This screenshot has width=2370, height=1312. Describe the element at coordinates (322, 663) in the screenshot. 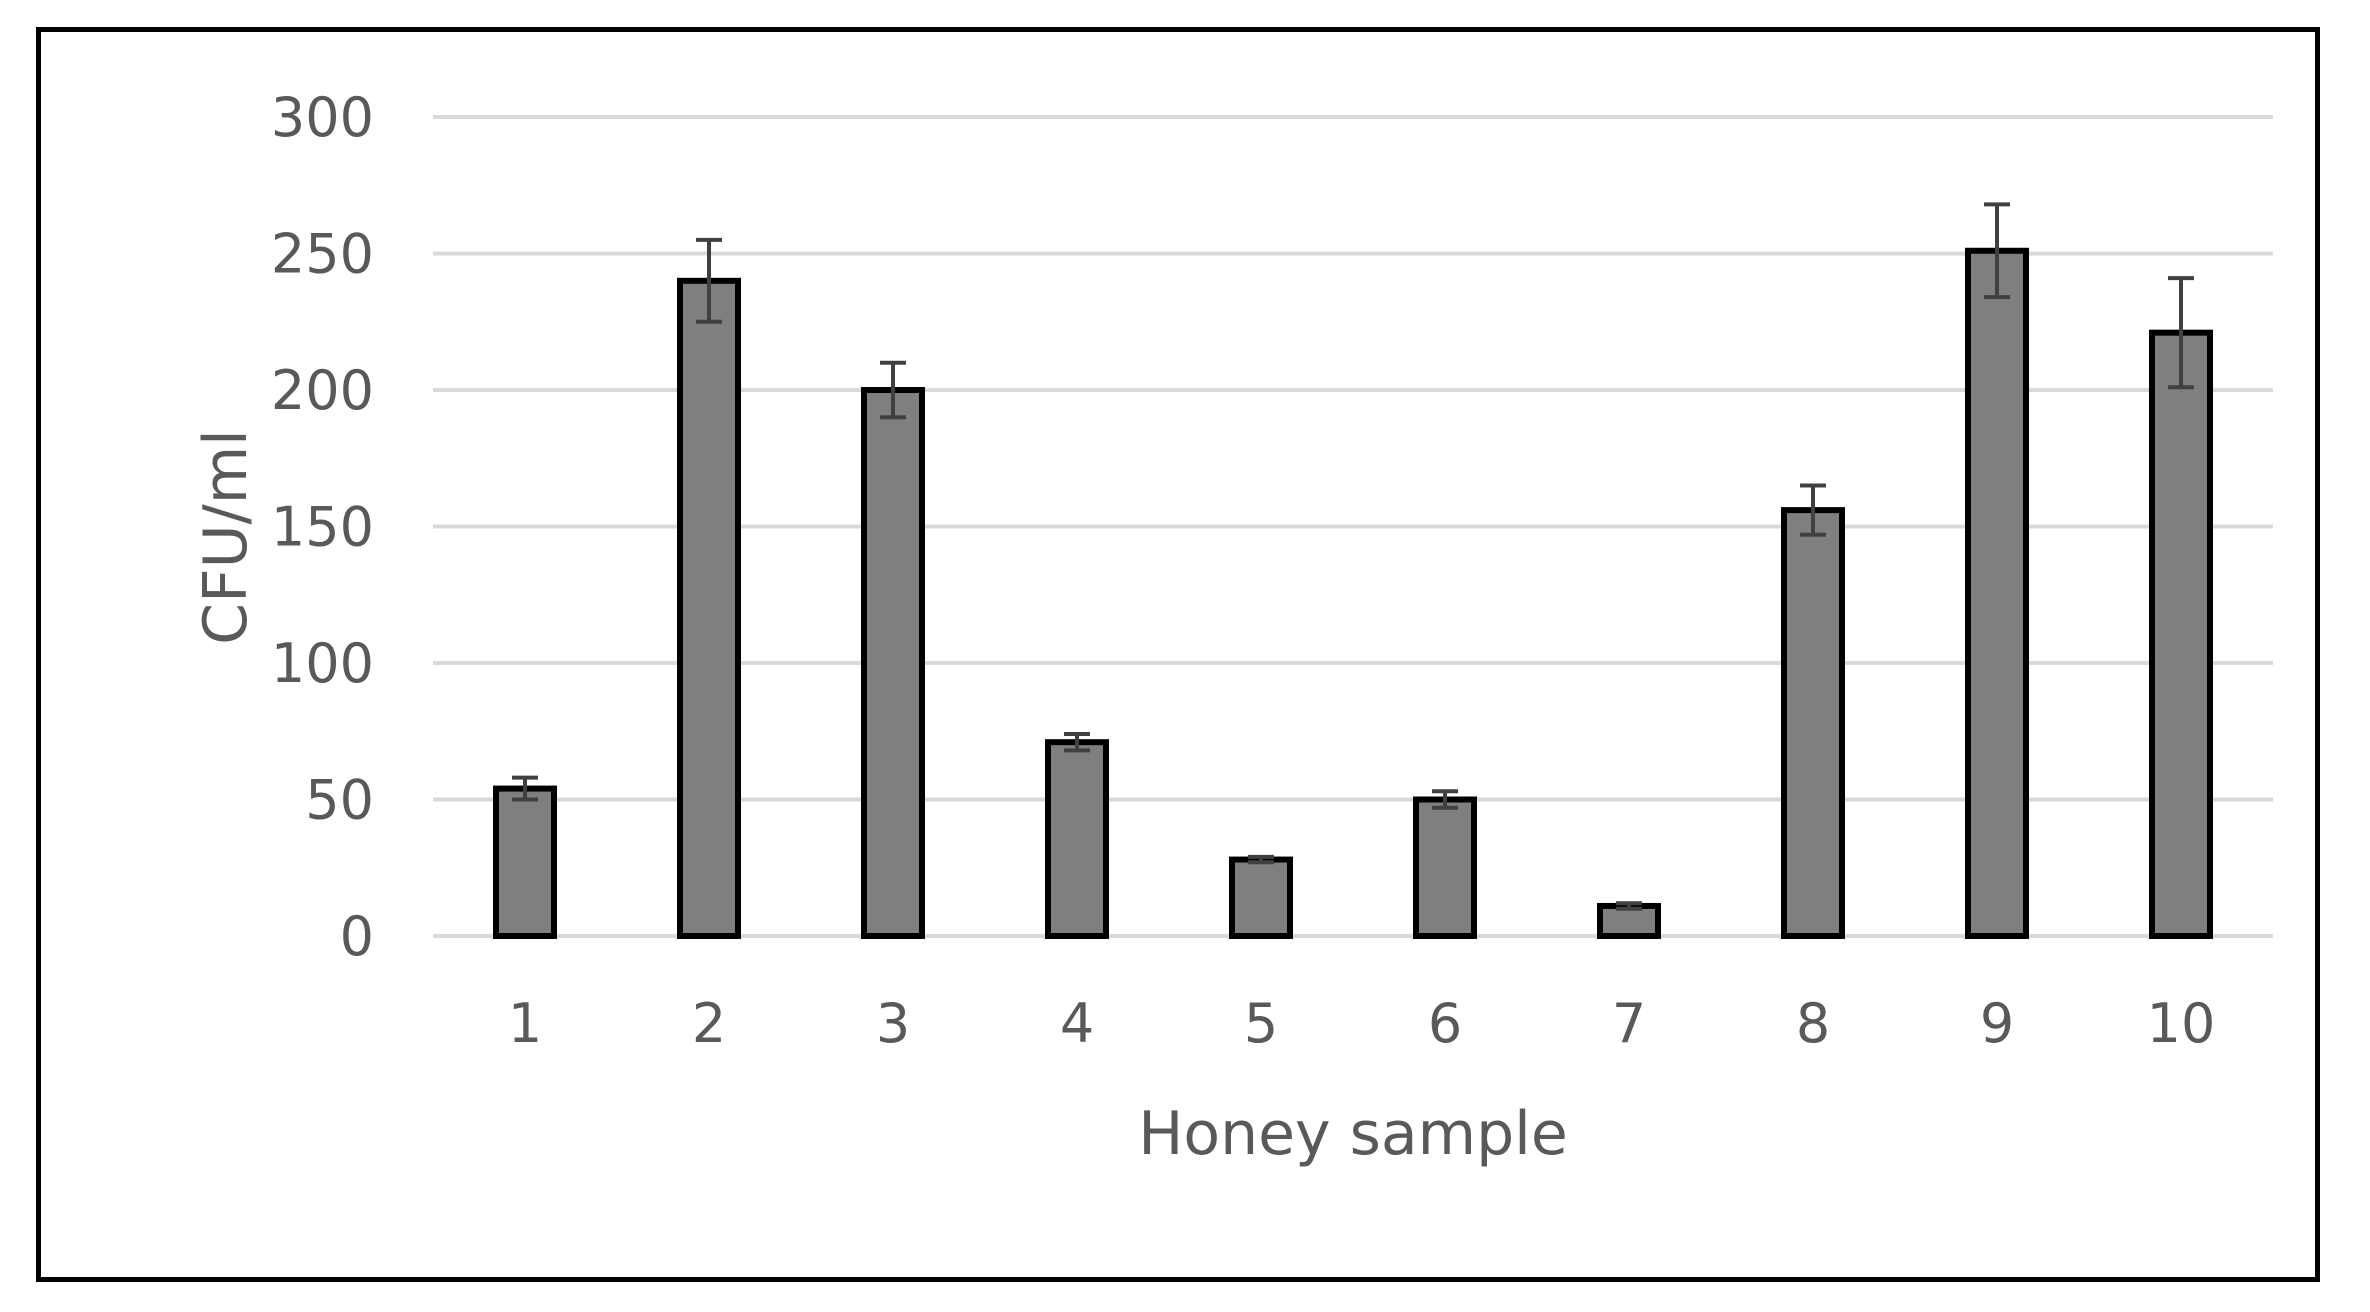

I see `y-tick-label: 100` at that location.